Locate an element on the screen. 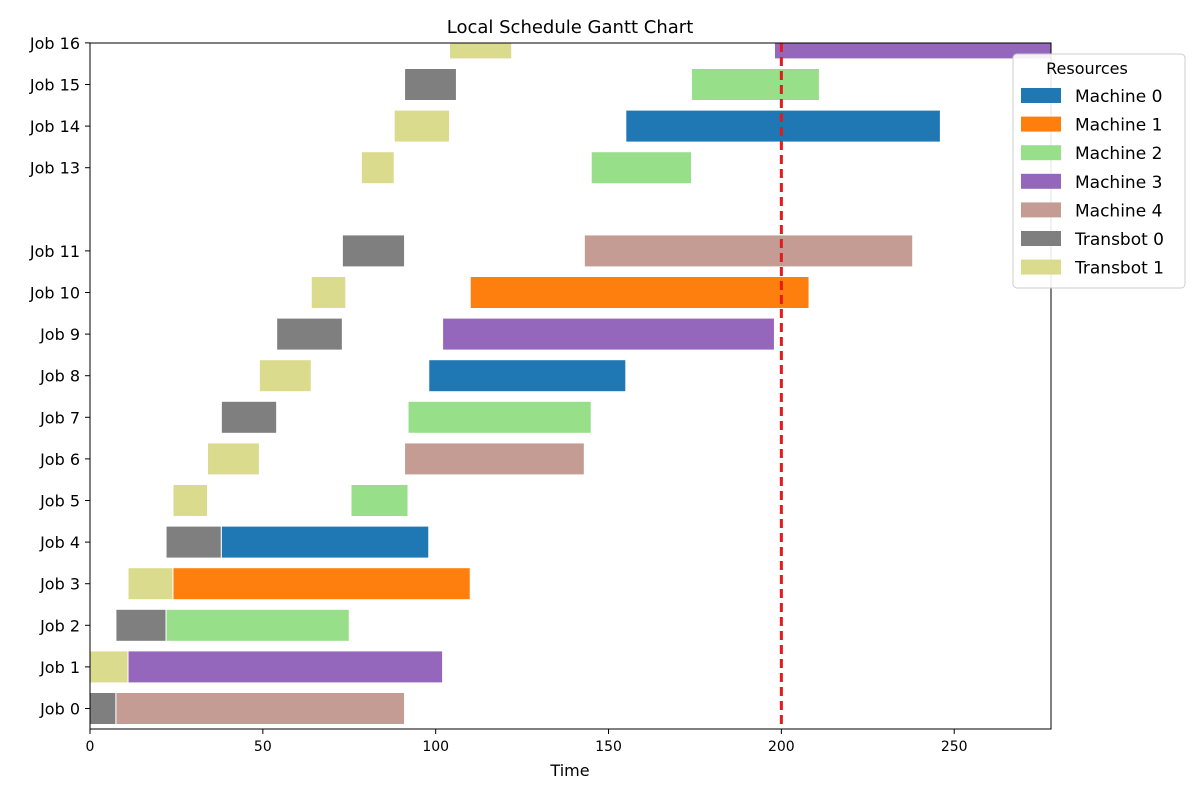 The image size is (1200, 800). y-tick-label: Job 9 is located at coordinates (59, 334).